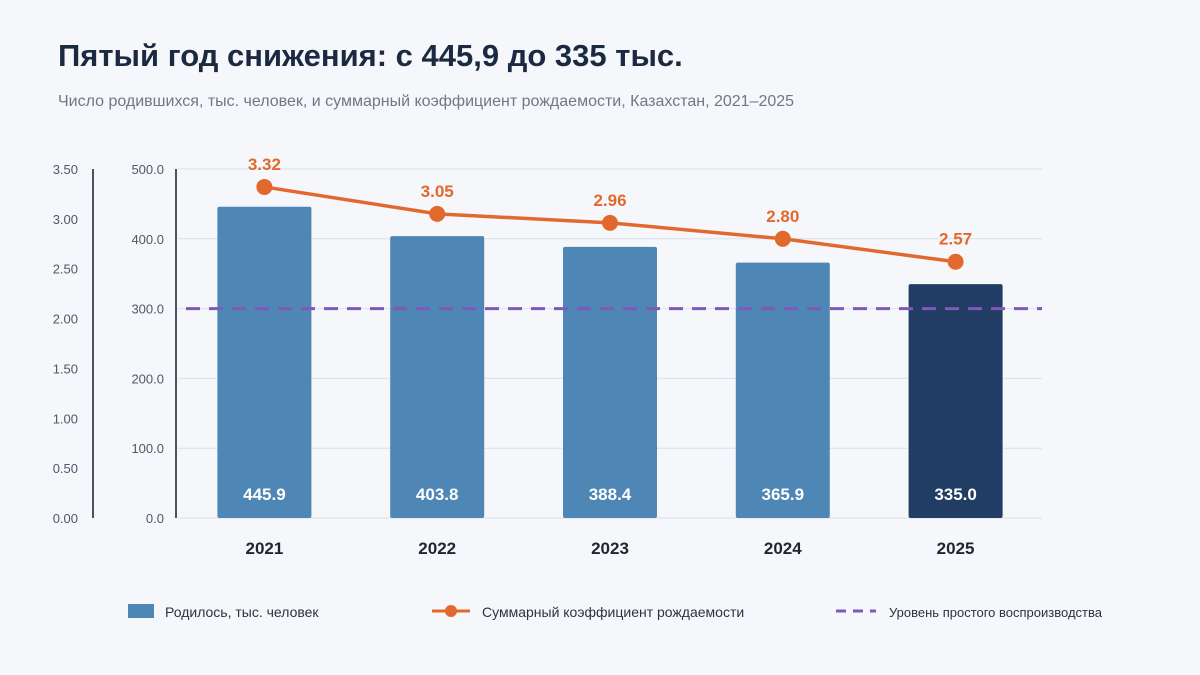 Image resolution: width=1200 pixels, height=675 pixels. What do you see at coordinates (141, 611) in the screenshot?
I see `legend-swatch-births` at bounding box center [141, 611].